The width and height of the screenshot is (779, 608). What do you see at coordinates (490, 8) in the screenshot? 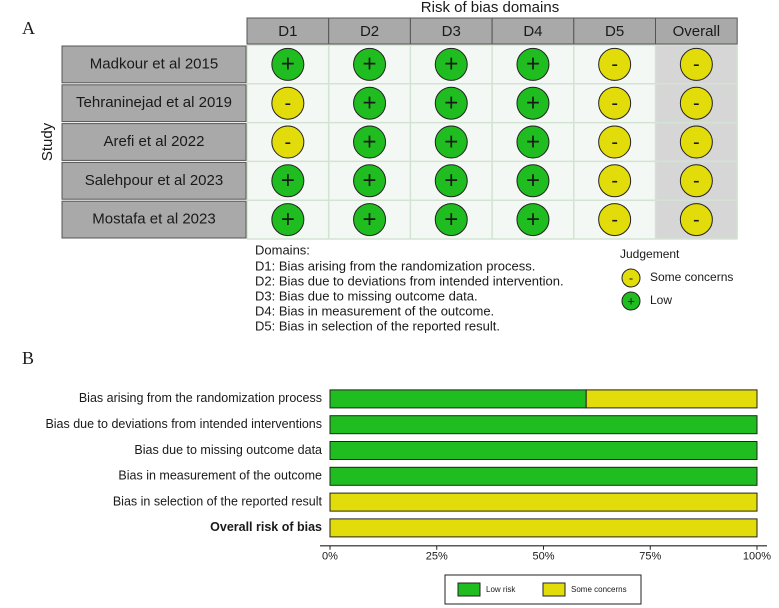
I see `panel-title: Risk of bias domains` at bounding box center [490, 8].